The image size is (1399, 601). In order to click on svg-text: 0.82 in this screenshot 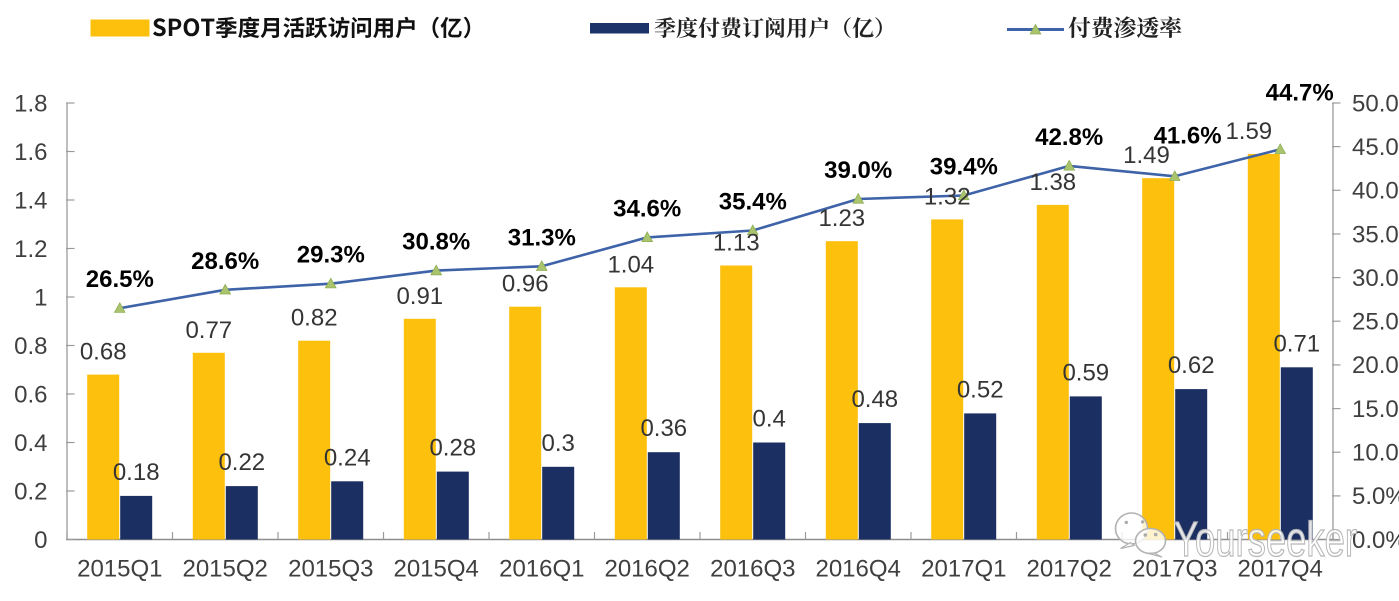, I will do `click(314, 318)`.